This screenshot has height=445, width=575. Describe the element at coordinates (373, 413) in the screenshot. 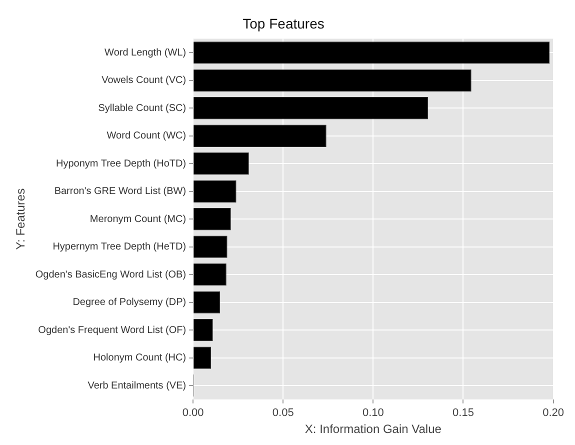

I see `x-tick-label: 0.10` at that location.